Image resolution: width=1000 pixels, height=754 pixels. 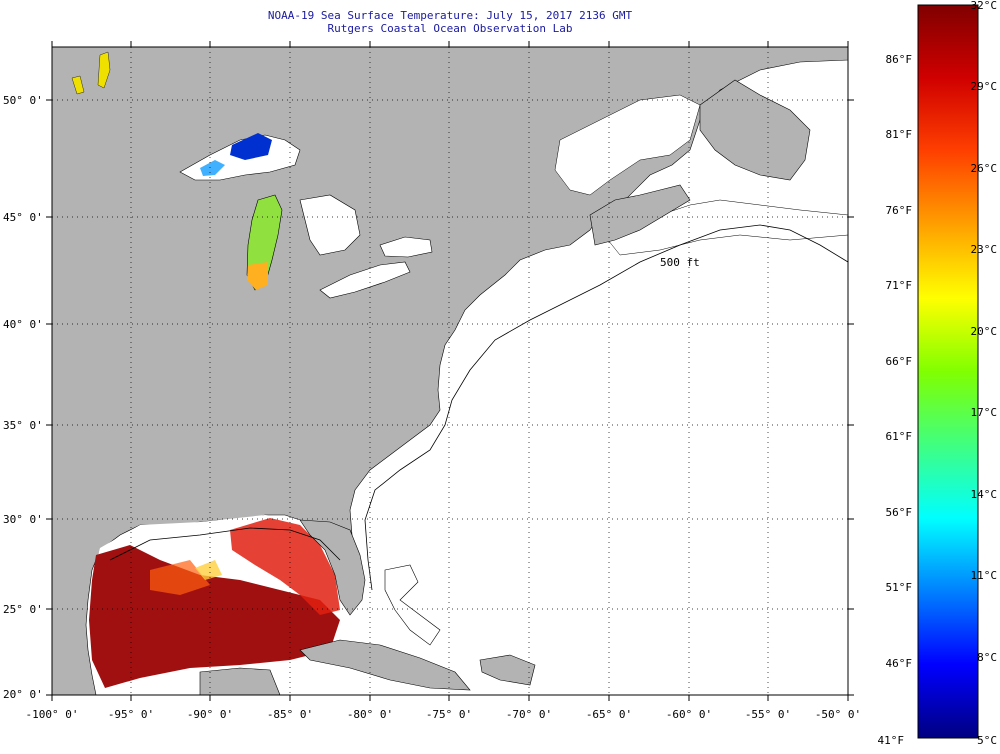 I want to click on lake-superior-sst, so click(x=251, y=146).